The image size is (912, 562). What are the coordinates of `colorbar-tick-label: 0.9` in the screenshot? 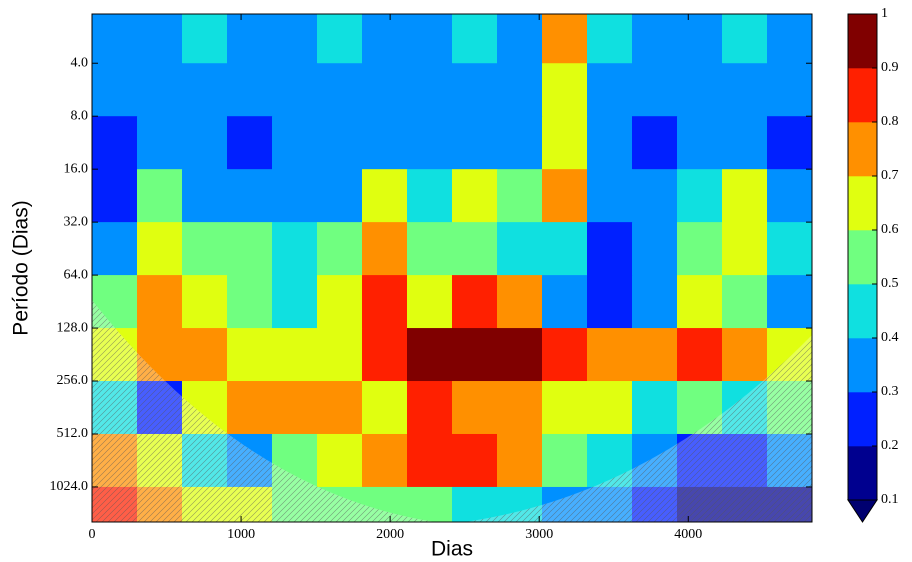 It's located at (890, 67).